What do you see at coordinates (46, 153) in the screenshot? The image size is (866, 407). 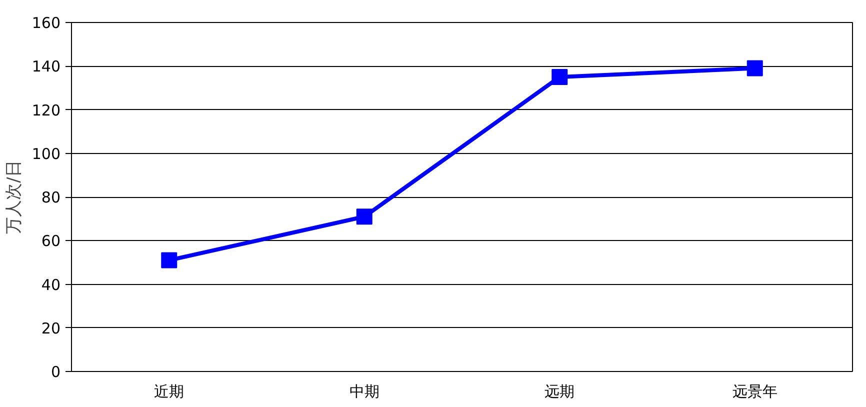 I see `y-tick-label: 100` at bounding box center [46, 153].